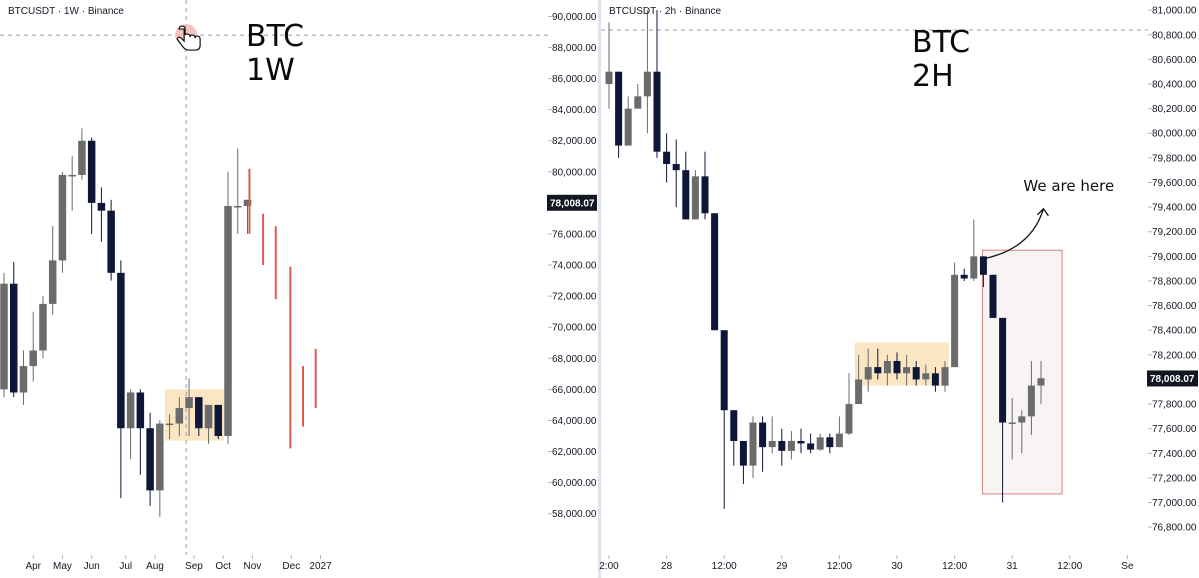 The height and width of the screenshot is (578, 1199). Describe the element at coordinates (1174, 232) in the screenshot. I see `y-tick-label: 79,200.00` at that location.